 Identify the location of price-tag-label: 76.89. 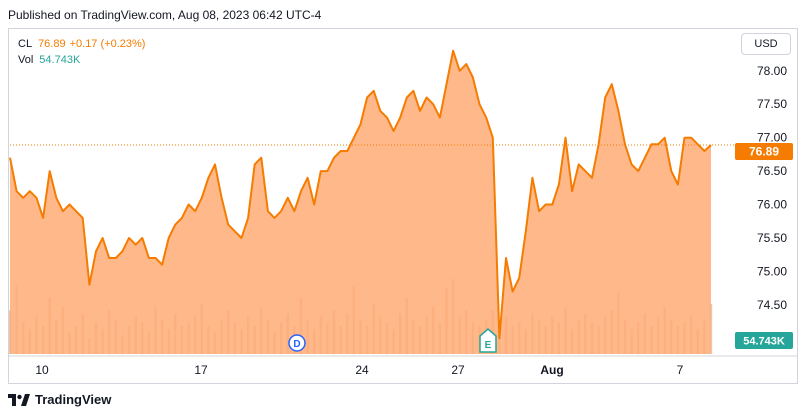
(764, 152).